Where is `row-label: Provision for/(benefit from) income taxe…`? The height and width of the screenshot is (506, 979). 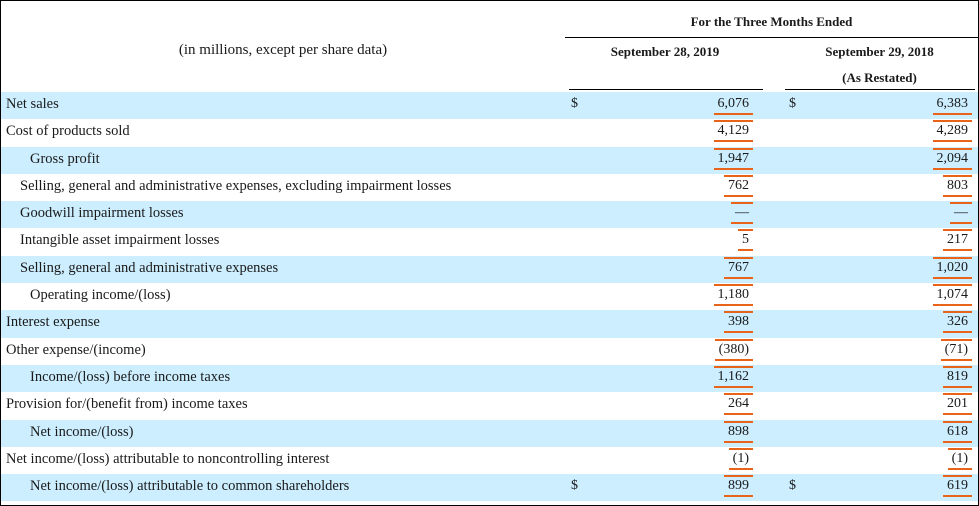 row-label: Provision for/(benefit from) income taxe… is located at coordinates (127, 404).